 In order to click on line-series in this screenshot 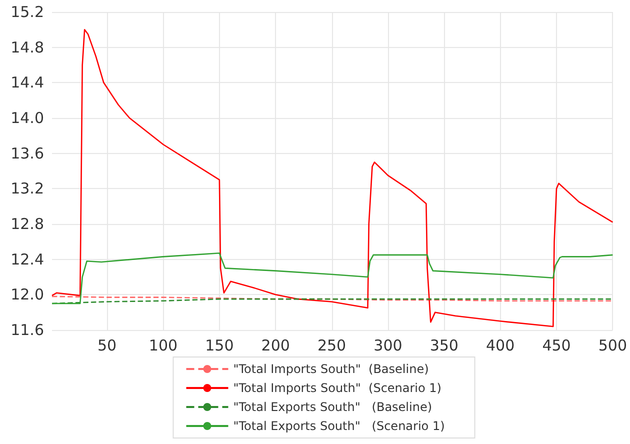, I will do `click(332, 278)`.